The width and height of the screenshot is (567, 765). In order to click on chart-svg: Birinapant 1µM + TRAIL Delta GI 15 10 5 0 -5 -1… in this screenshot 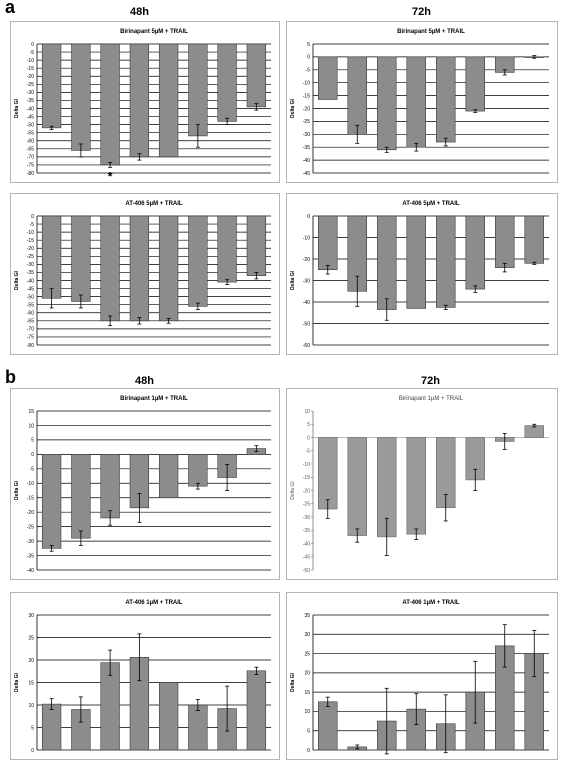, I will do `click(142, 485)`.